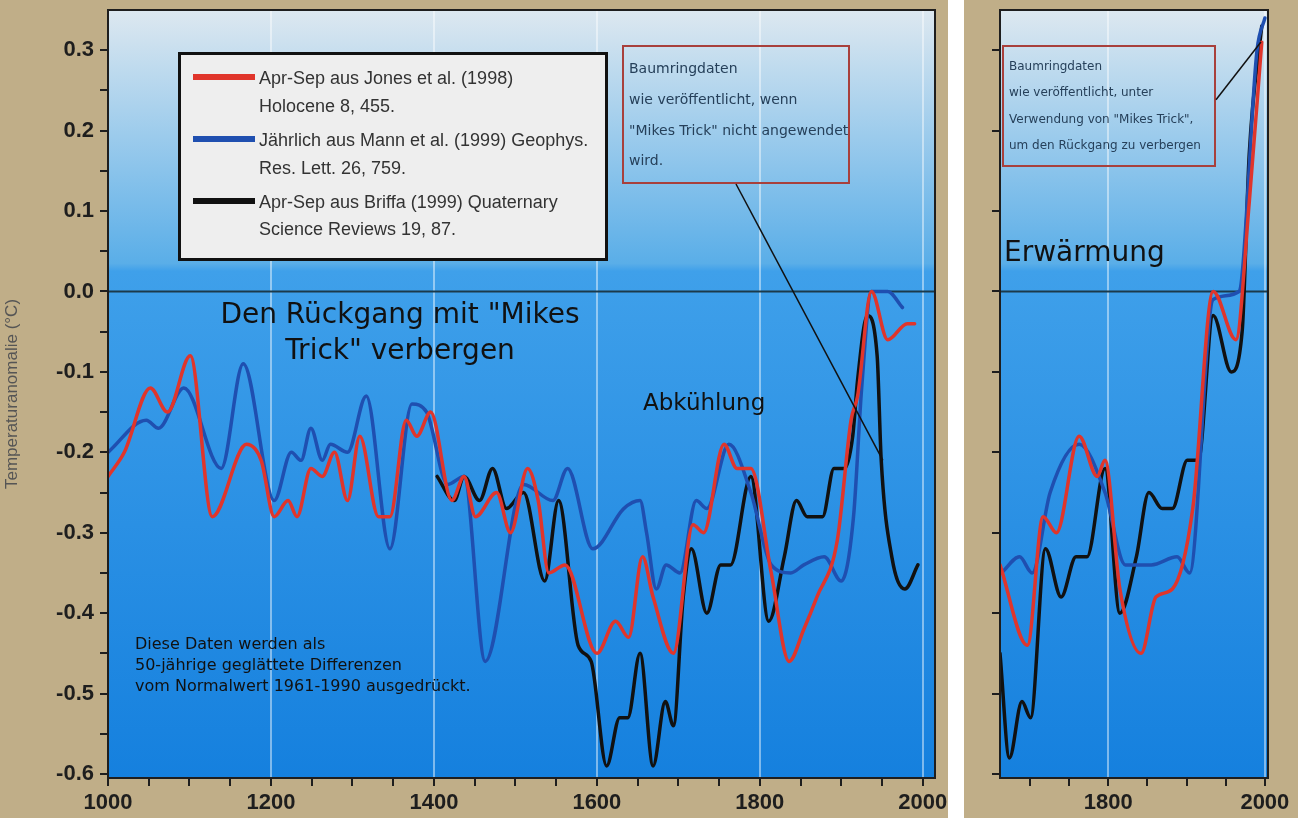 The height and width of the screenshot is (818, 1298). What do you see at coordinates (409, 216) in the screenshot?
I see `legend-label: Apr-Sep aus Briffa (1999) Quaternary Science Reviews 19, 87.` at bounding box center [409, 216].